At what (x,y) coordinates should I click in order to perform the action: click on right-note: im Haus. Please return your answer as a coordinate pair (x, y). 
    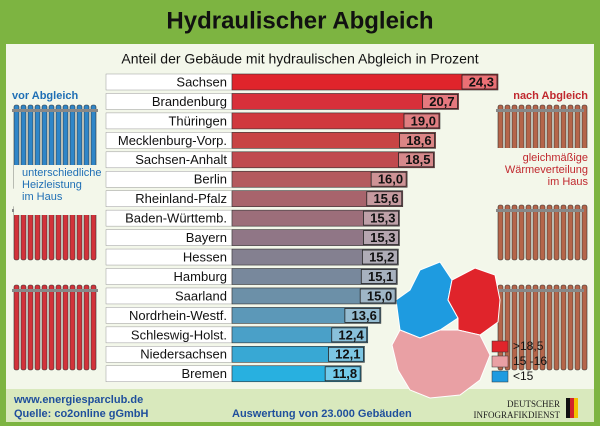
    Looking at the image, I should click on (568, 182).